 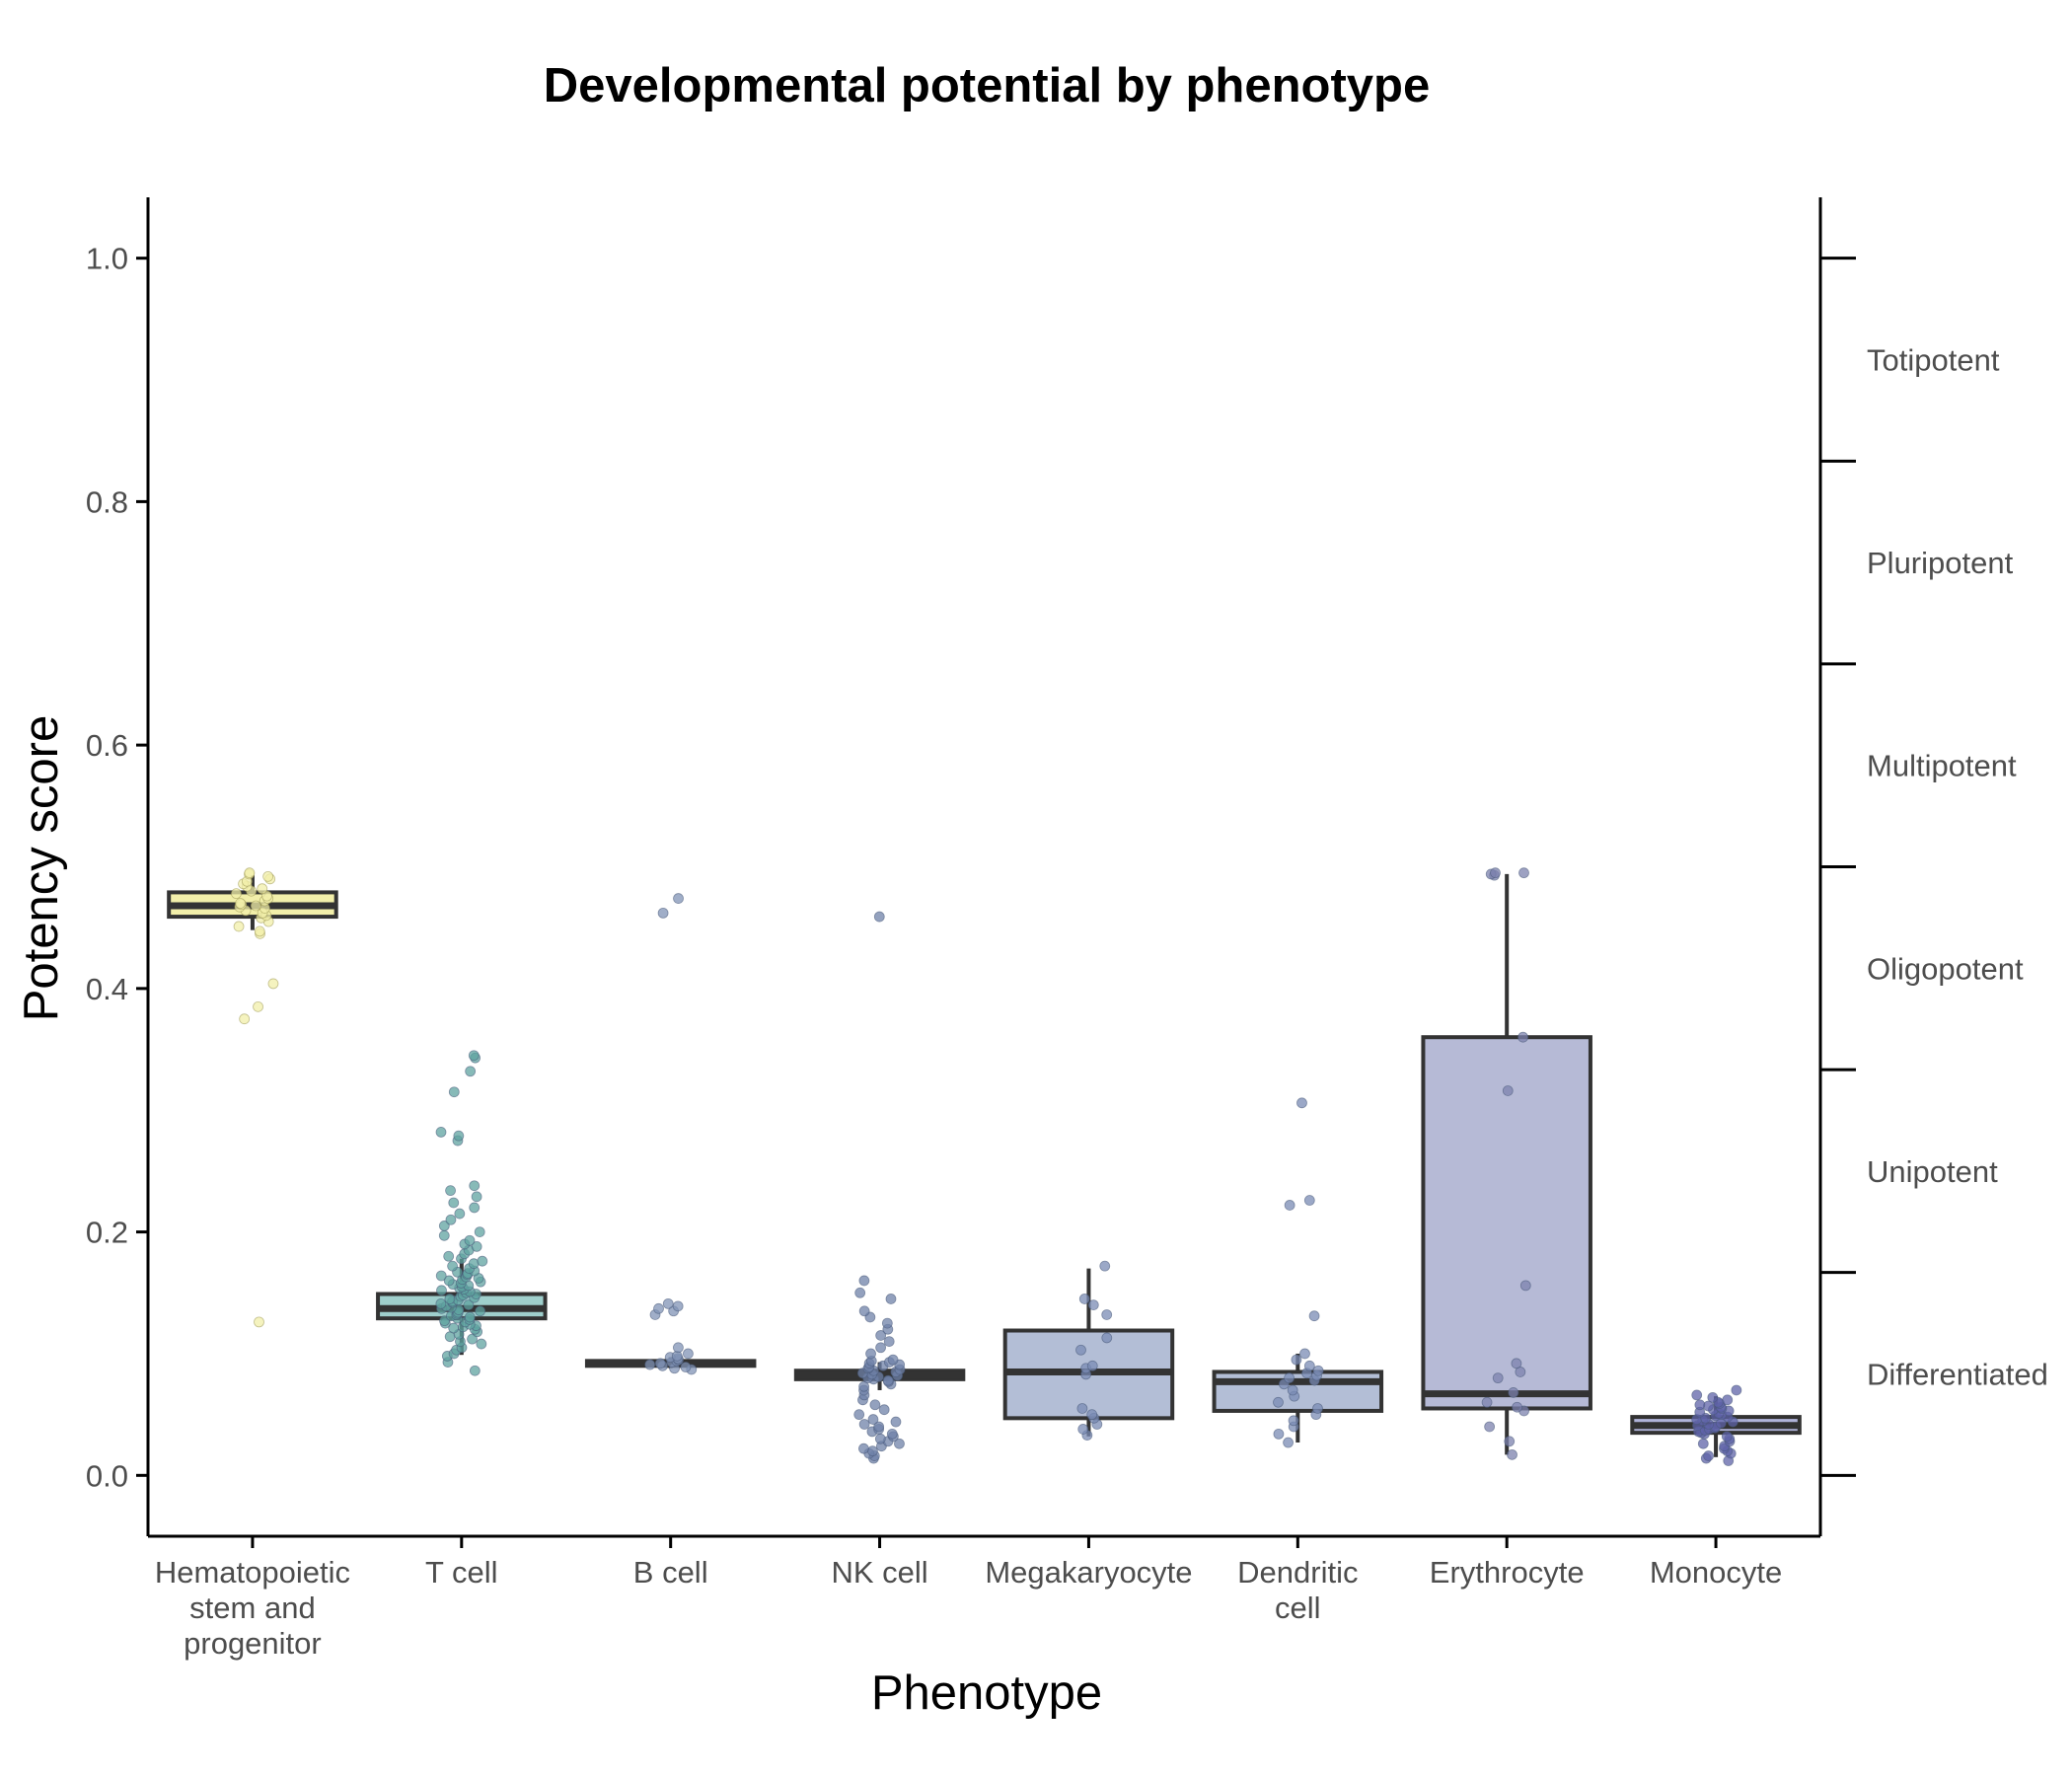 What do you see at coordinates (1933, 1172) in the screenshot?
I see `potency-level-label: Unipotent` at bounding box center [1933, 1172].